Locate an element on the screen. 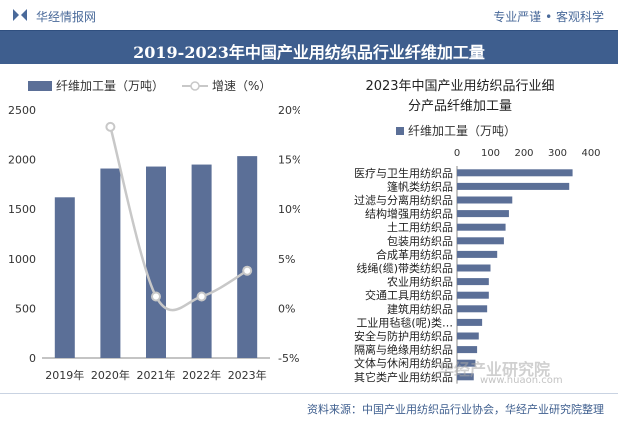 This screenshot has height=425, width=618. y-right-tick-label: 5% is located at coordinates (286, 259).